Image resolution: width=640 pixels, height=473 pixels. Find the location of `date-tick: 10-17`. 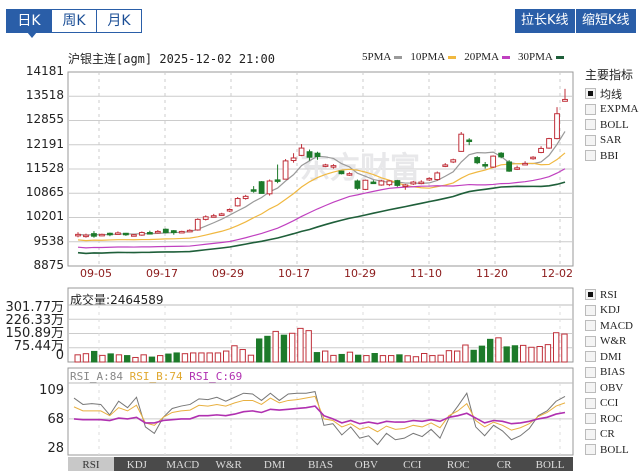

date-tick: 10-17 is located at coordinates (294, 273).